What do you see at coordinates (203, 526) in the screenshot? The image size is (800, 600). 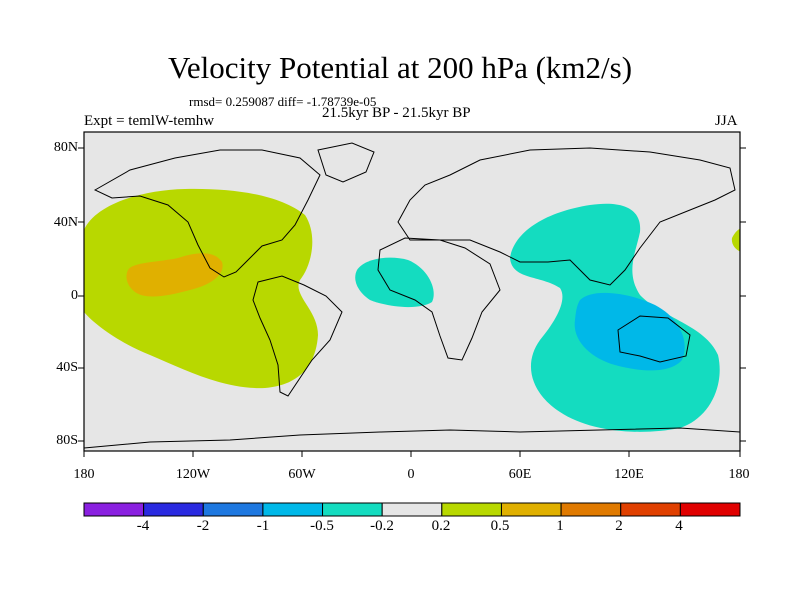 I see `colorbar-label: -2` at bounding box center [203, 526].